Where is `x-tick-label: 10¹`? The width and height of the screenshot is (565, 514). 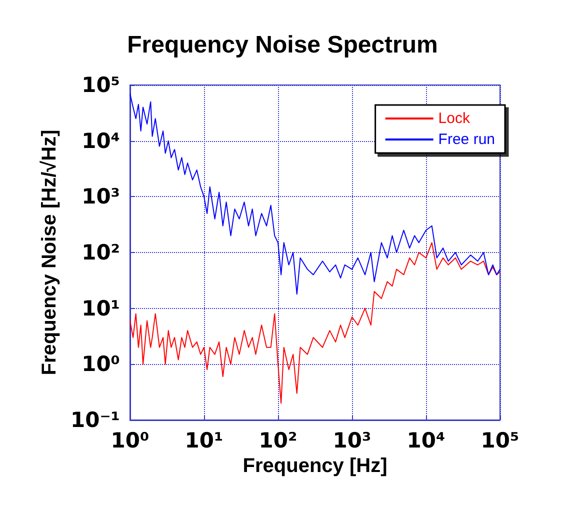 x-tick-label: 10¹ is located at coordinates (204, 440).